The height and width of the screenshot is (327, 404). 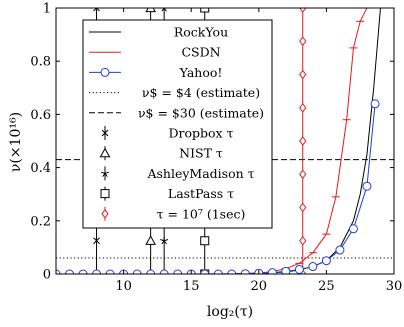 I want to click on legend-label: CSDN, so click(x=200, y=52).